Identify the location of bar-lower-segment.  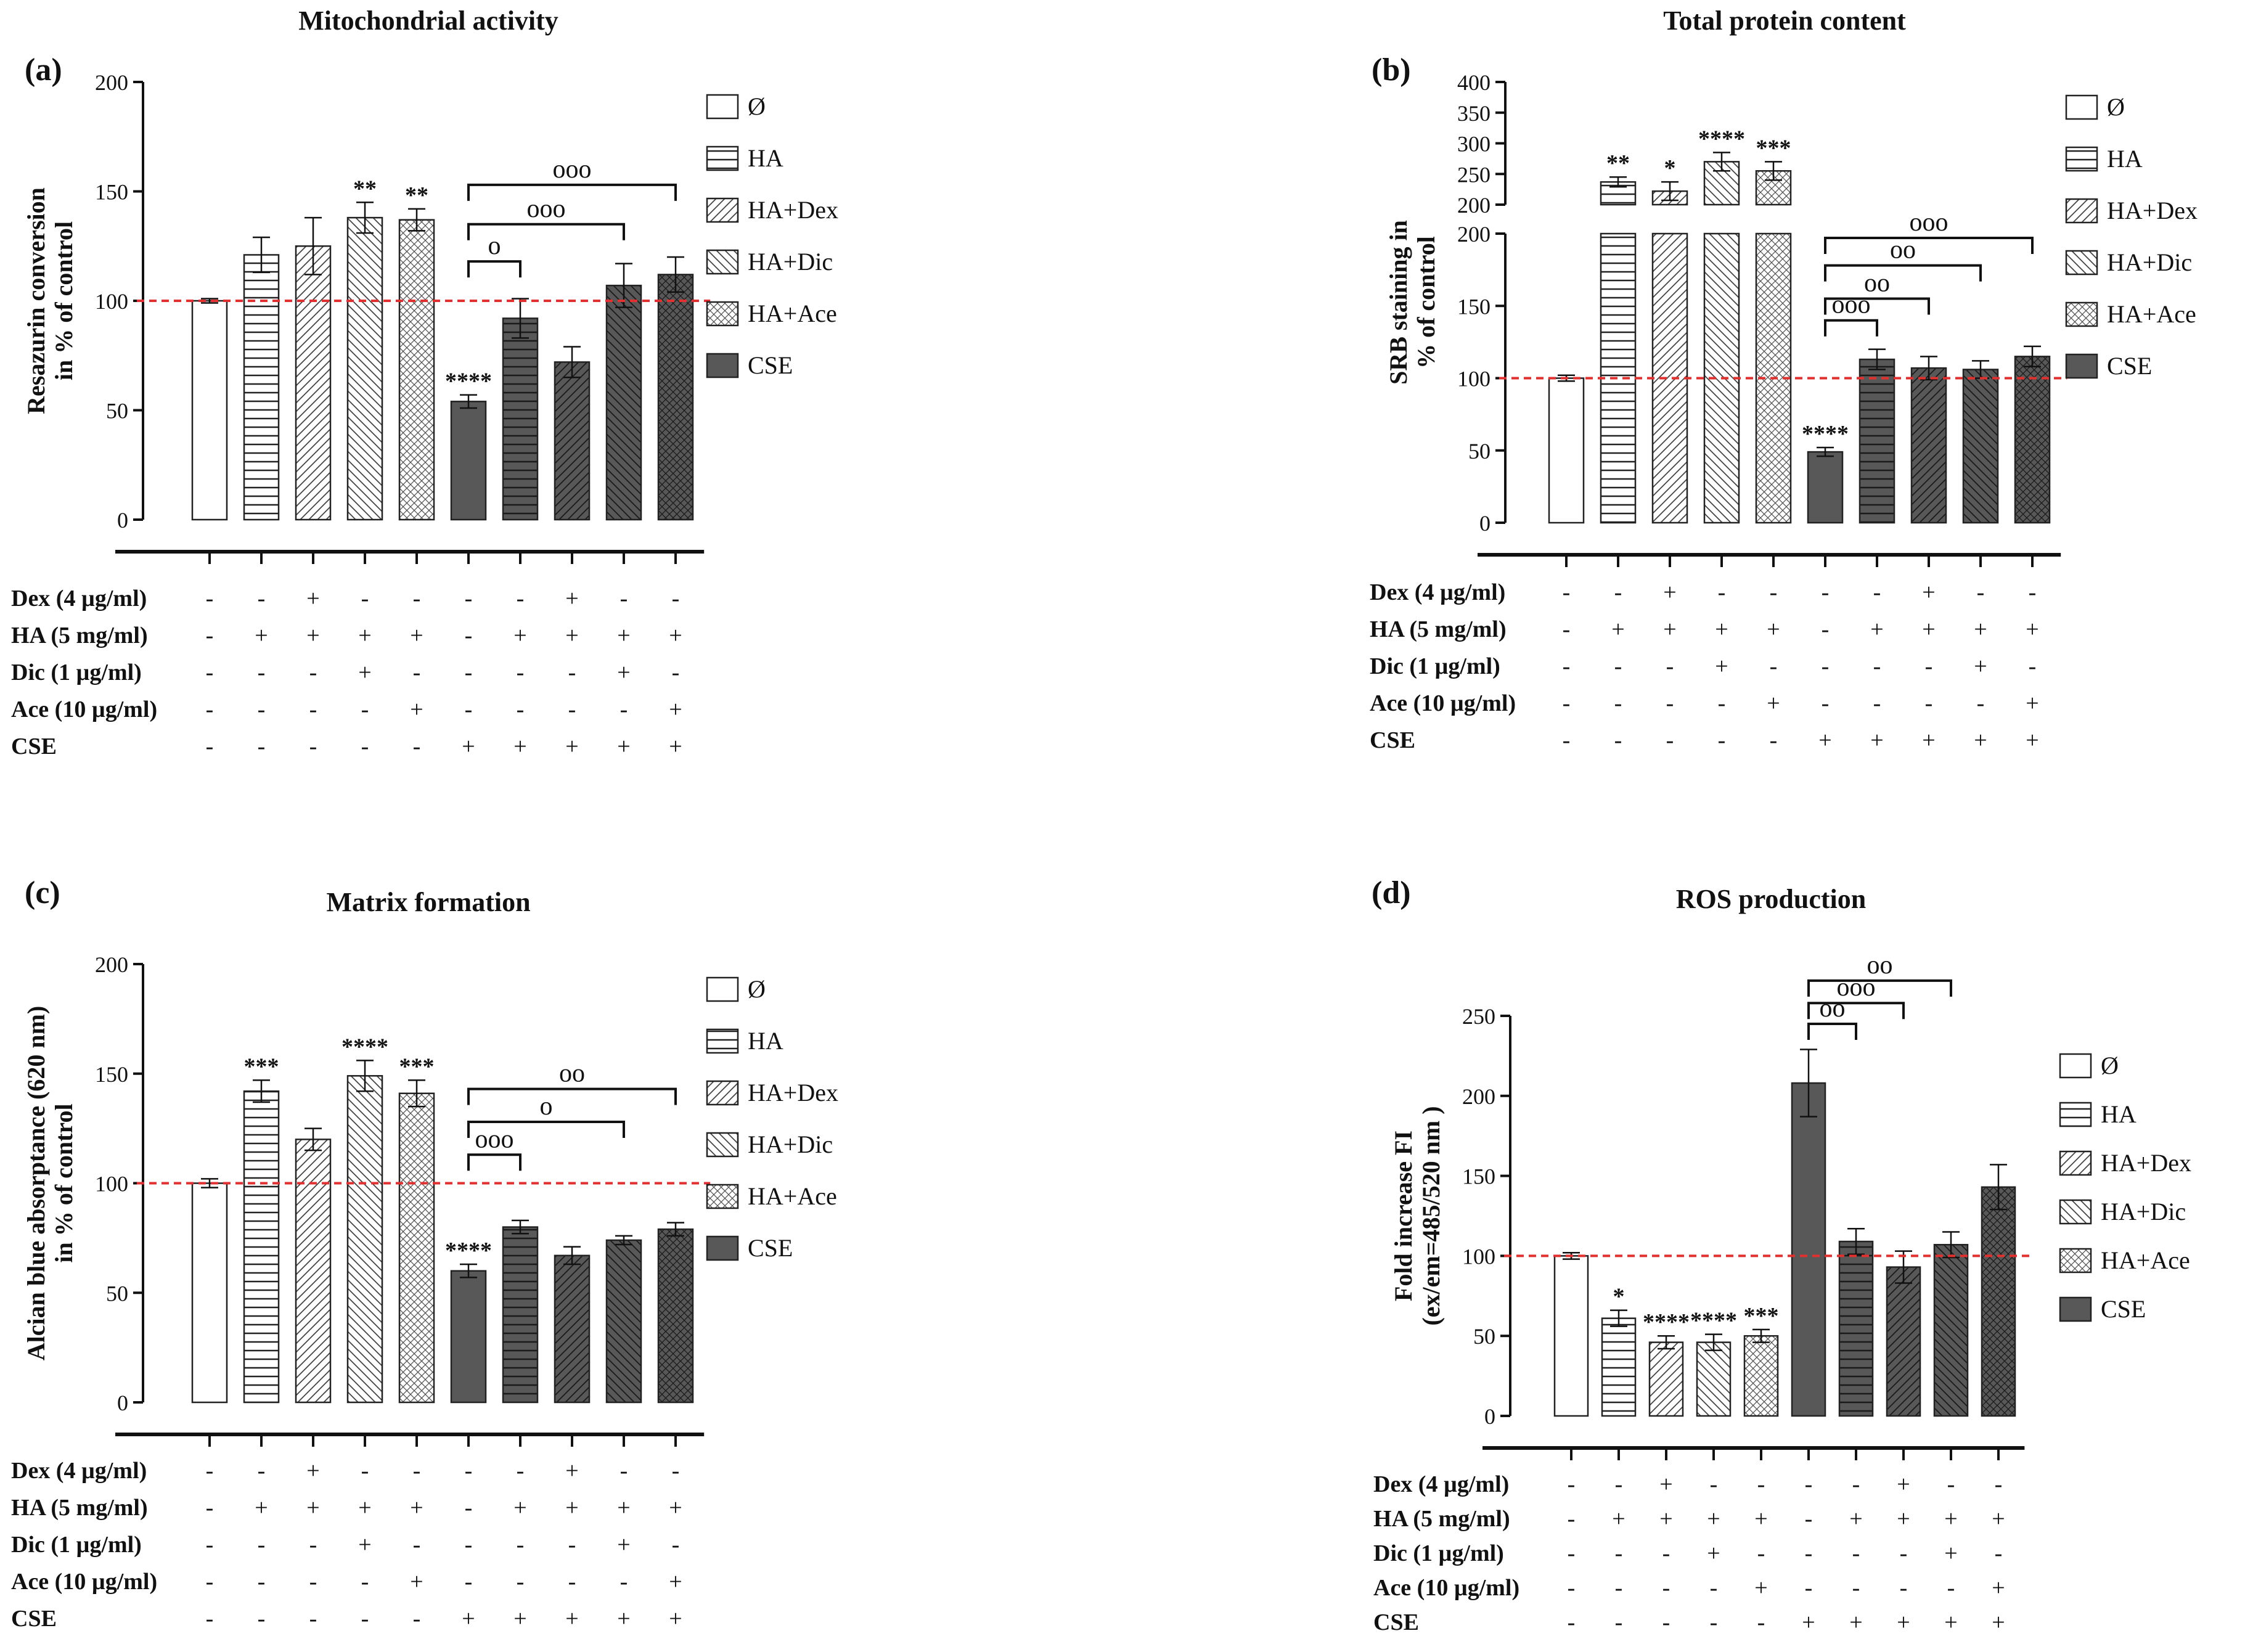
(1669, 378).